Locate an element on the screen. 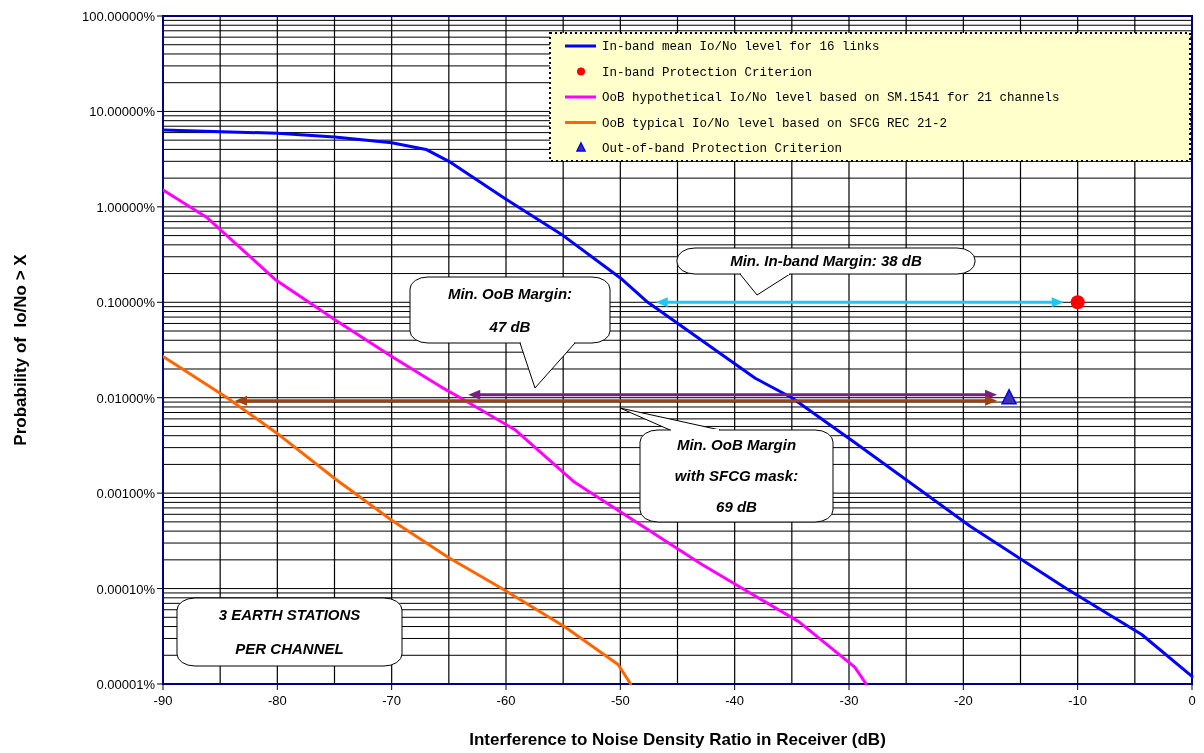 Image resolution: width=1204 pixels, height=753 pixels. x-tick-label: -20 is located at coordinates (963, 700).